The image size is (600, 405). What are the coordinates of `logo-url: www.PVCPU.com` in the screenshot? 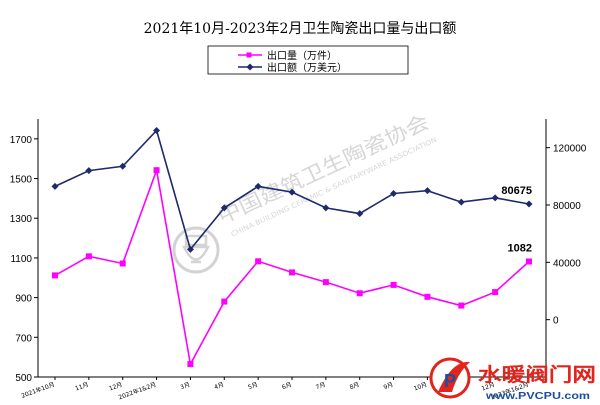 It's located at (537, 396).